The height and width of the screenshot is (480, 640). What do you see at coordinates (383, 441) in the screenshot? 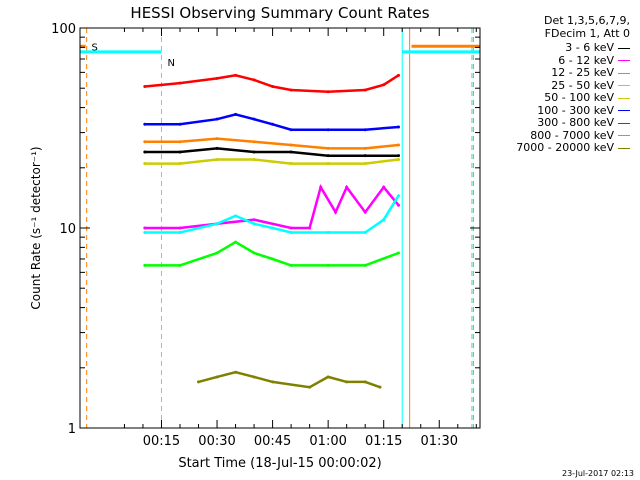
I see `x-tick-label-4: 01:15` at bounding box center [383, 441].